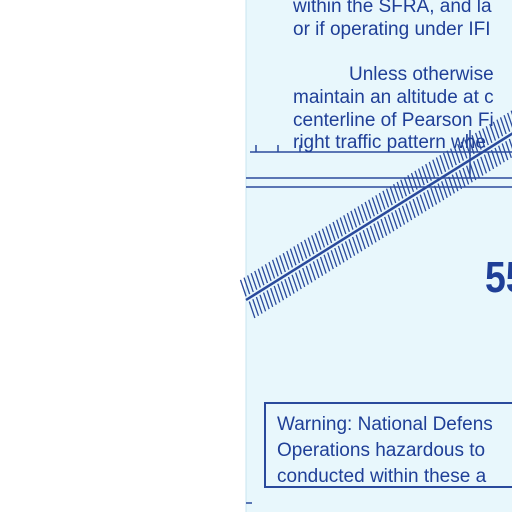 This screenshot has width=512, height=512. Describe the element at coordinates (498, 277) in the screenshot. I see `runway-number: 55` at that location.